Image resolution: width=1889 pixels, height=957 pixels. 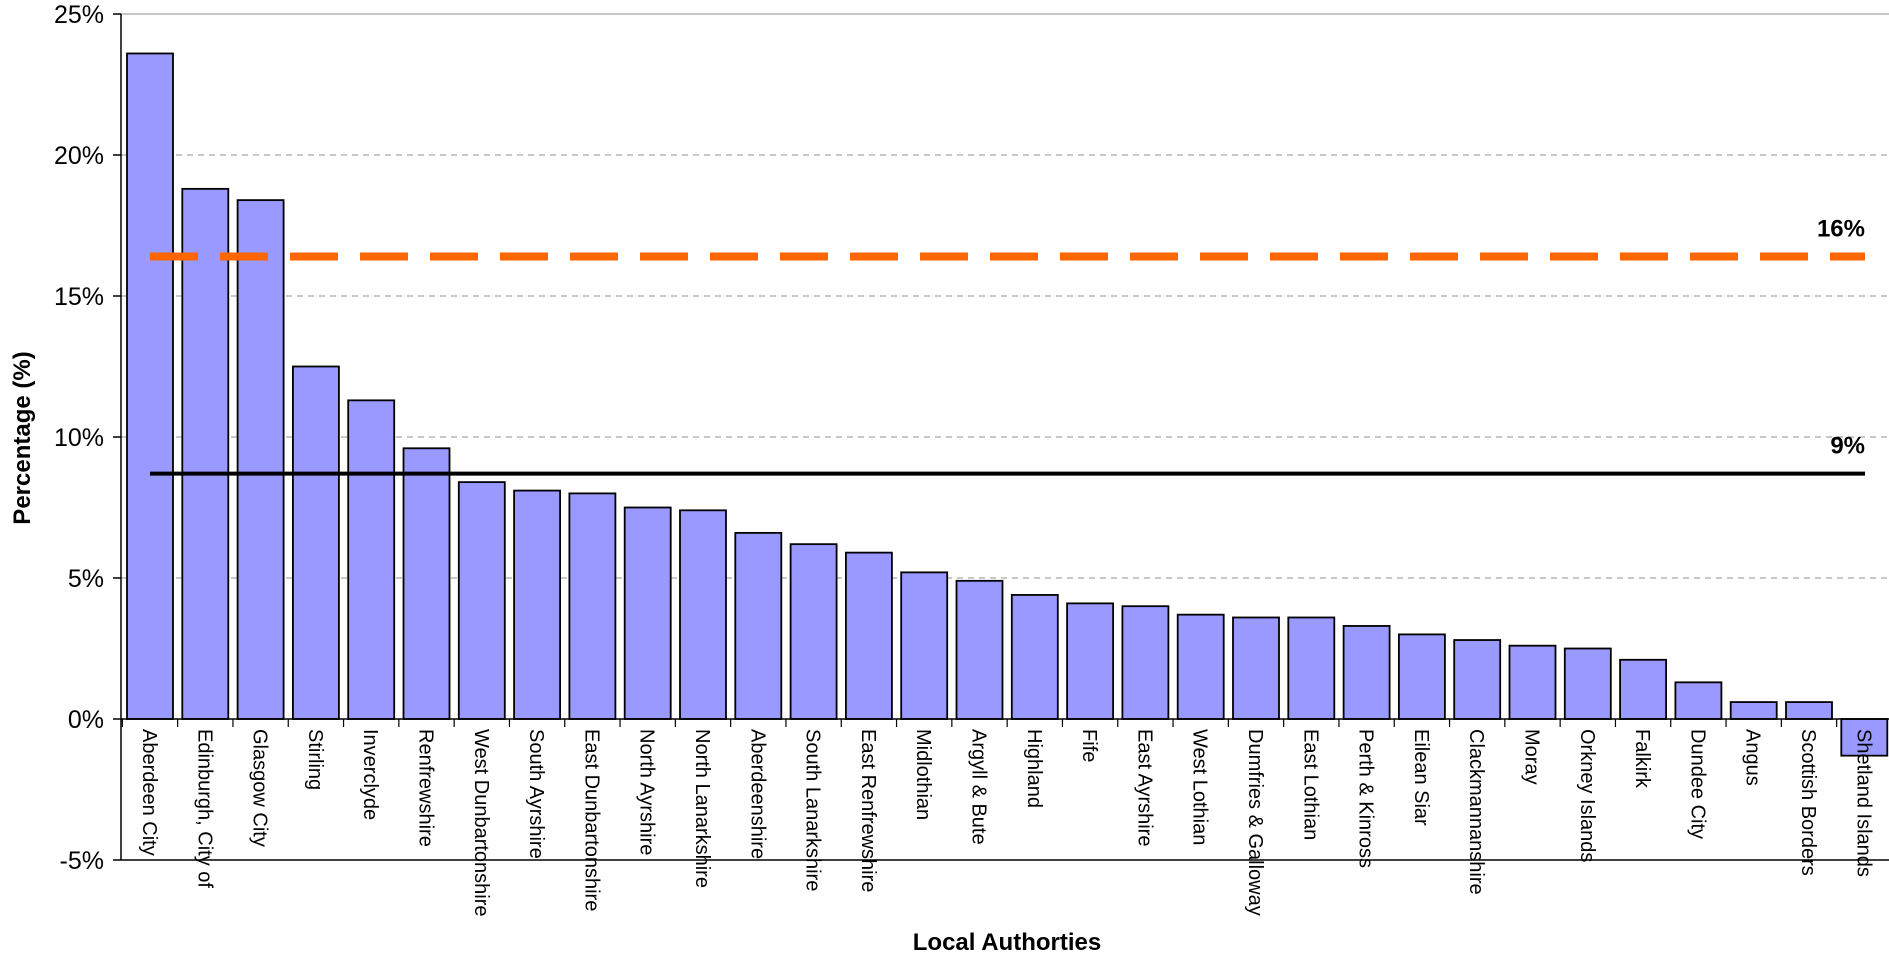 I want to click on reference-line-label: 16%, so click(x=1841, y=229).